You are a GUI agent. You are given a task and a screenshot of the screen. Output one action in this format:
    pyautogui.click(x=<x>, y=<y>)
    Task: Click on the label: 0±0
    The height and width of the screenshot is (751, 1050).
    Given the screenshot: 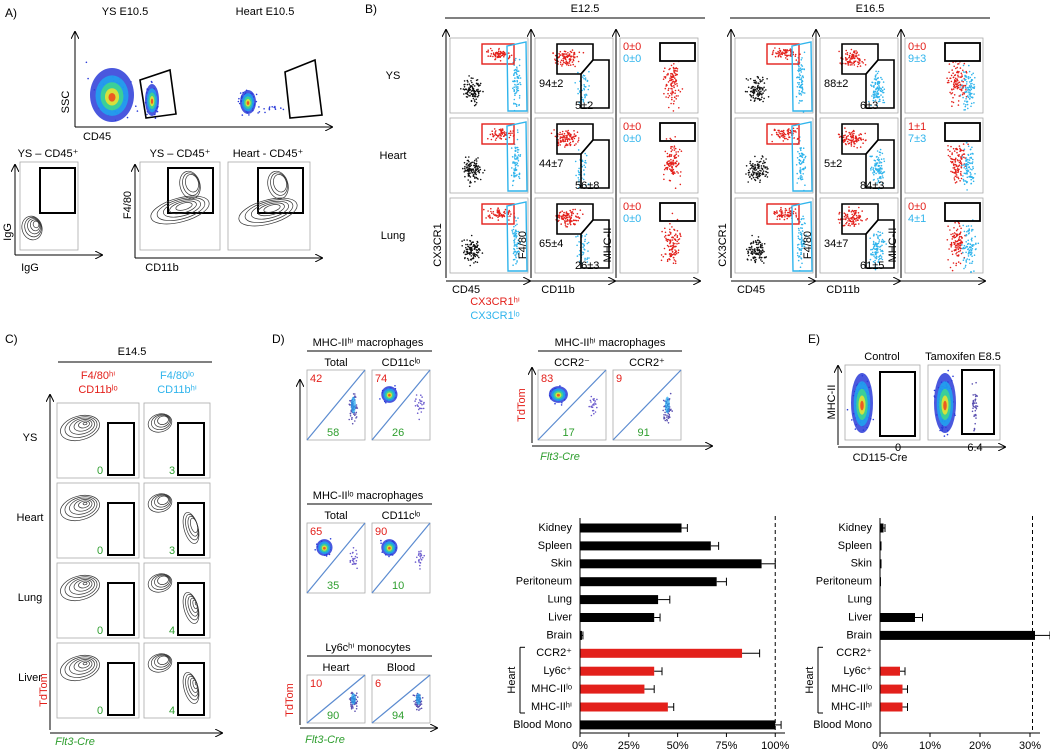 What is the action you would take?
    pyautogui.click(x=632, y=127)
    